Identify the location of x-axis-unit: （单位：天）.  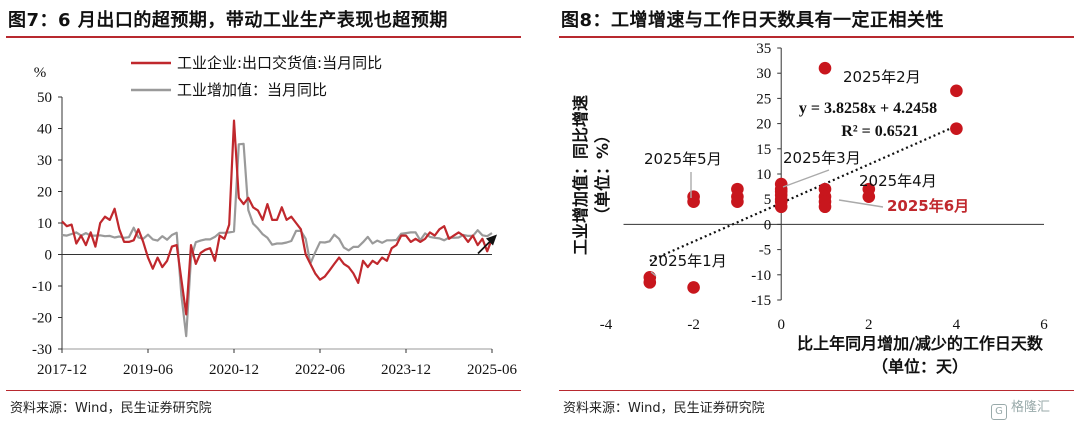
(920, 366).